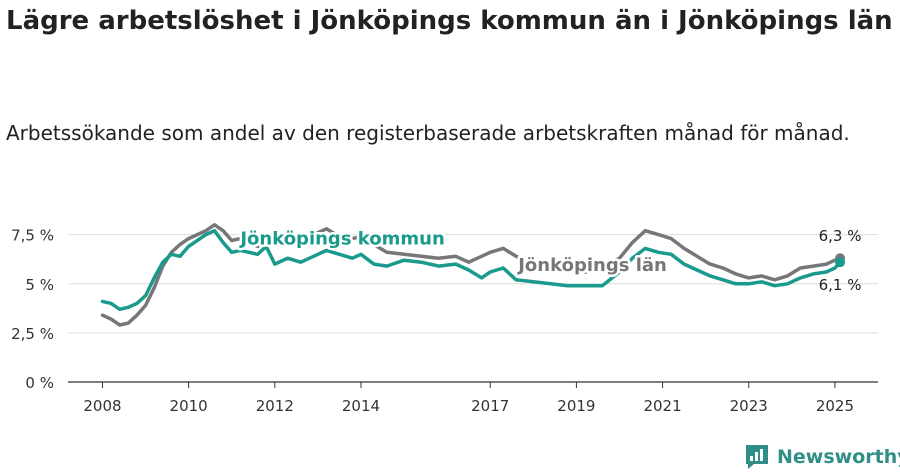 The width and height of the screenshot is (900, 474). I want to click on x-tick-label: 2012, so click(275, 406).